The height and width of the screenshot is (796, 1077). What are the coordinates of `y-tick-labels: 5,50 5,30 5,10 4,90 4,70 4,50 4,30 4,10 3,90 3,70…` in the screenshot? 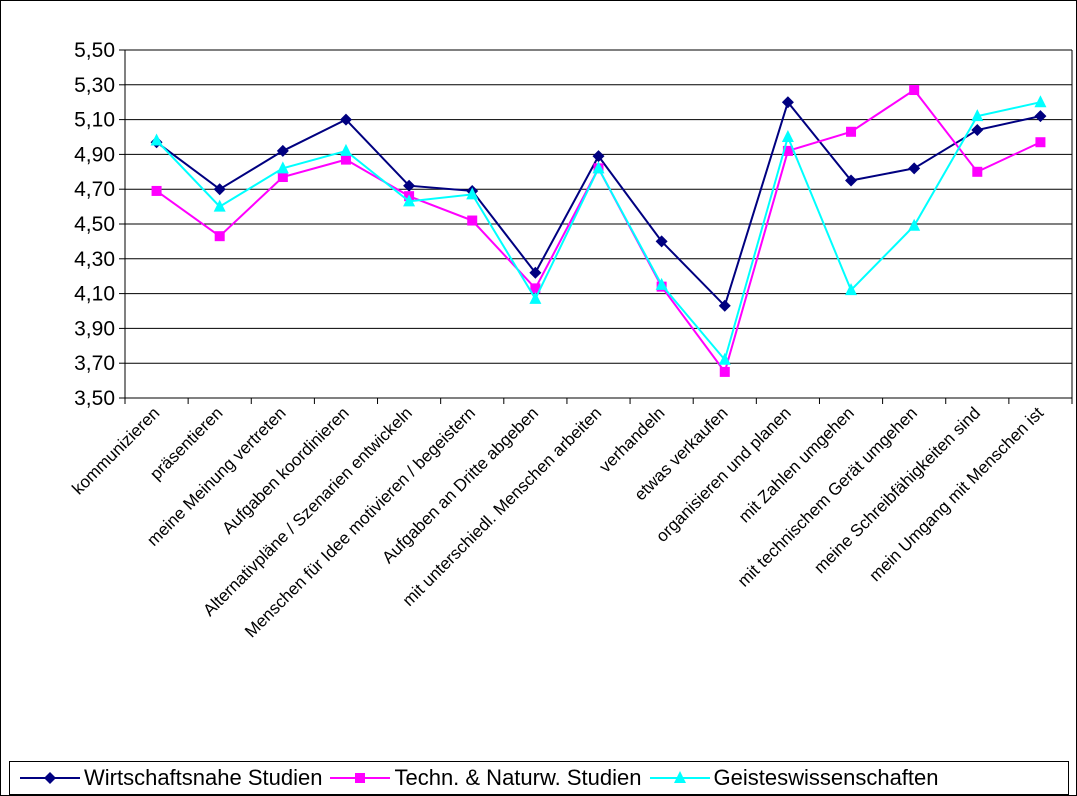 It's located at (94, 224).